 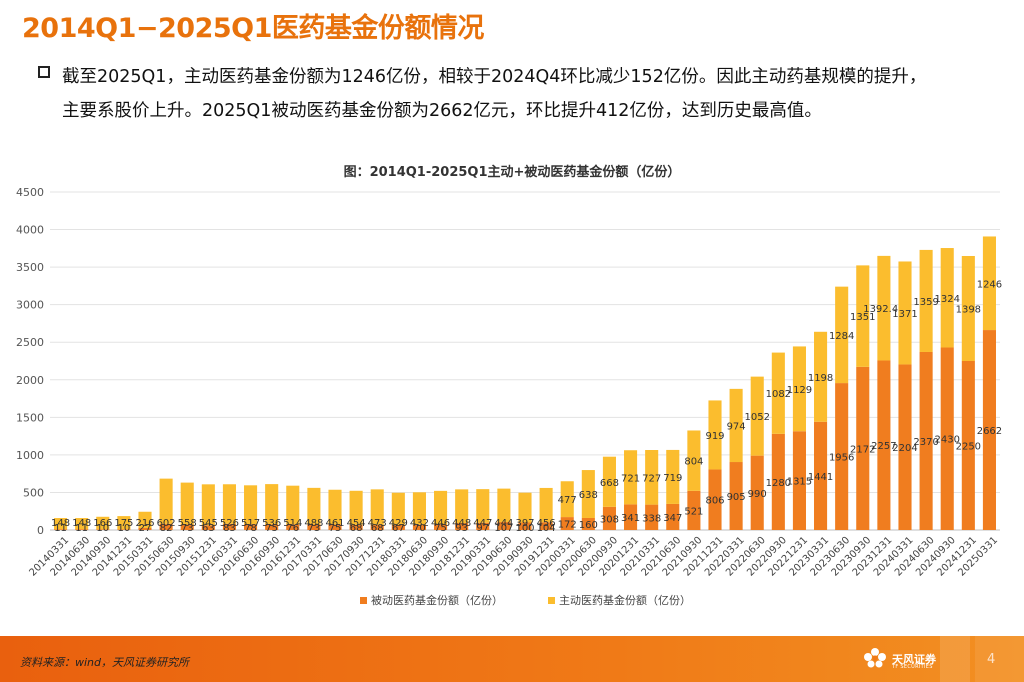 I want to click on data-label-passive: 1315, so click(x=799, y=482).